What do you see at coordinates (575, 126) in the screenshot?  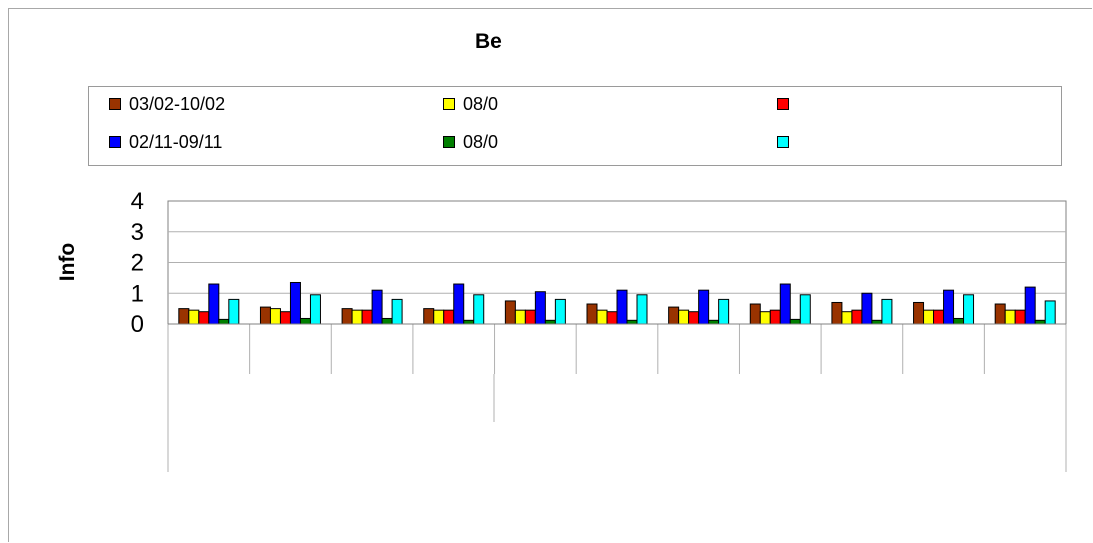 I see `chart-legend: 03/02-10/02 08/0 02/11-09/11 08/0` at bounding box center [575, 126].